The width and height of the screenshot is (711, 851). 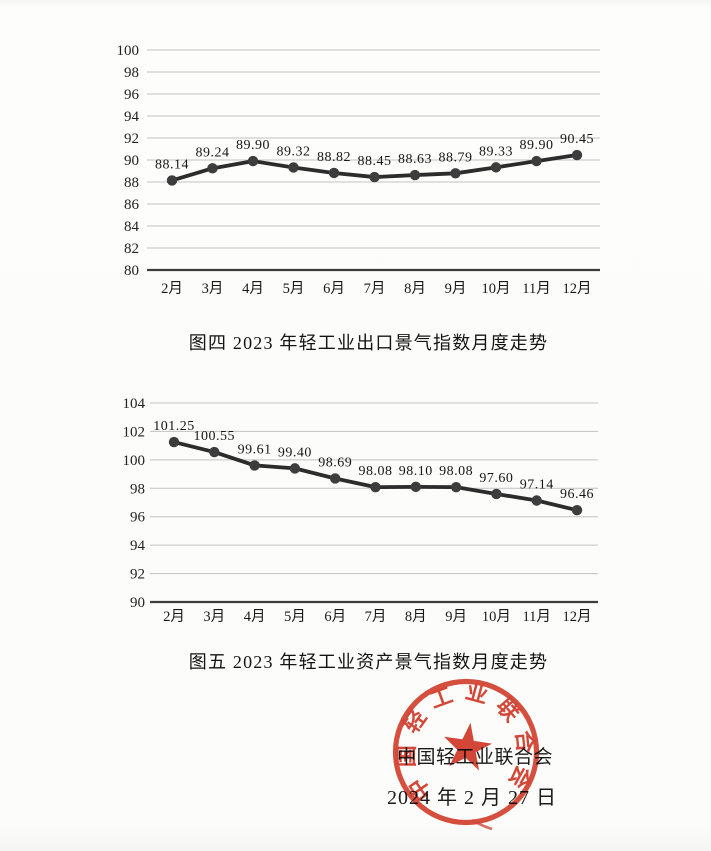 What do you see at coordinates (295, 452) in the screenshot?
I see `data-point-label: 99.40` at bounding box center [295, 452].